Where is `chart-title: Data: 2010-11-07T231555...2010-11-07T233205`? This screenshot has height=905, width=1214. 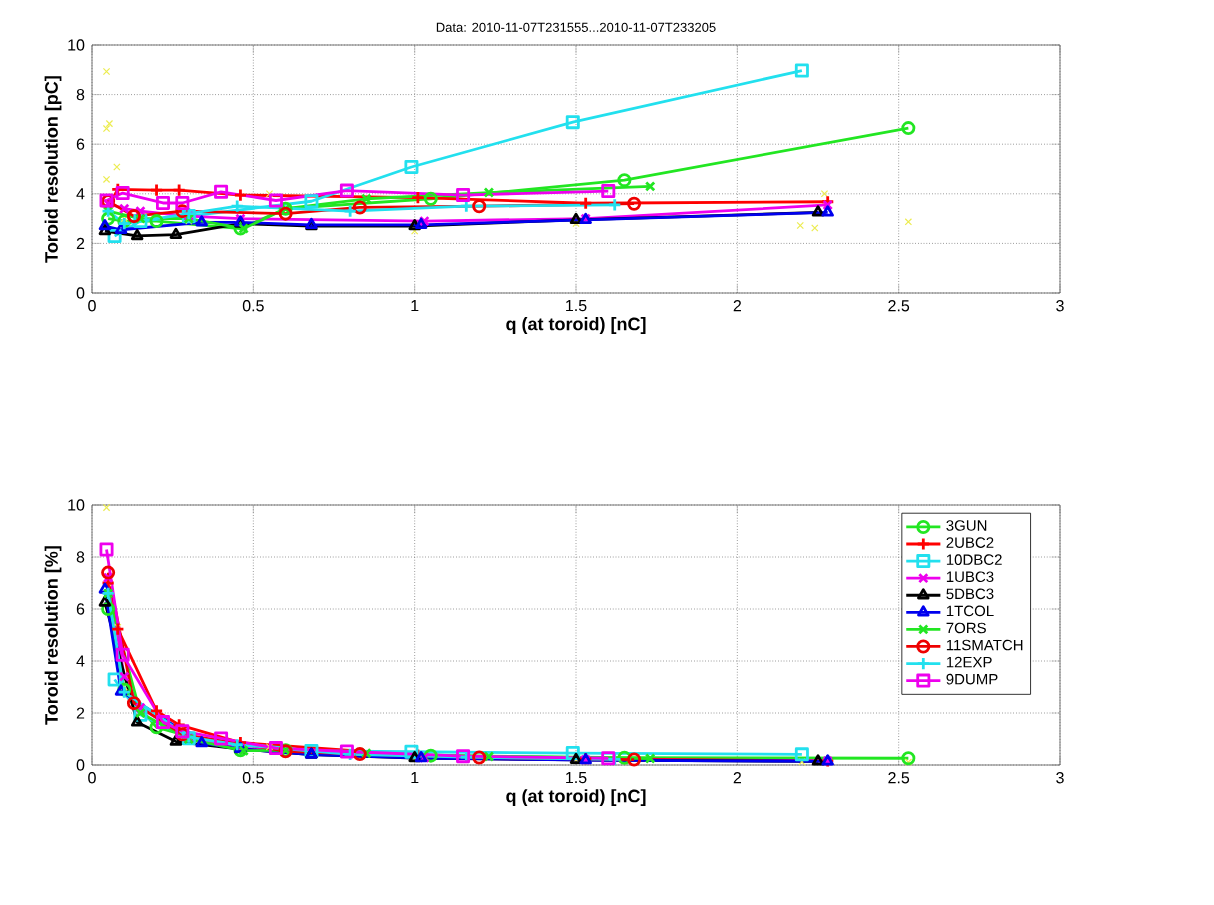 chart-title: Data: 2010-11-07T231555...2010-11-07T233205 is located at coordinates (576, 27).